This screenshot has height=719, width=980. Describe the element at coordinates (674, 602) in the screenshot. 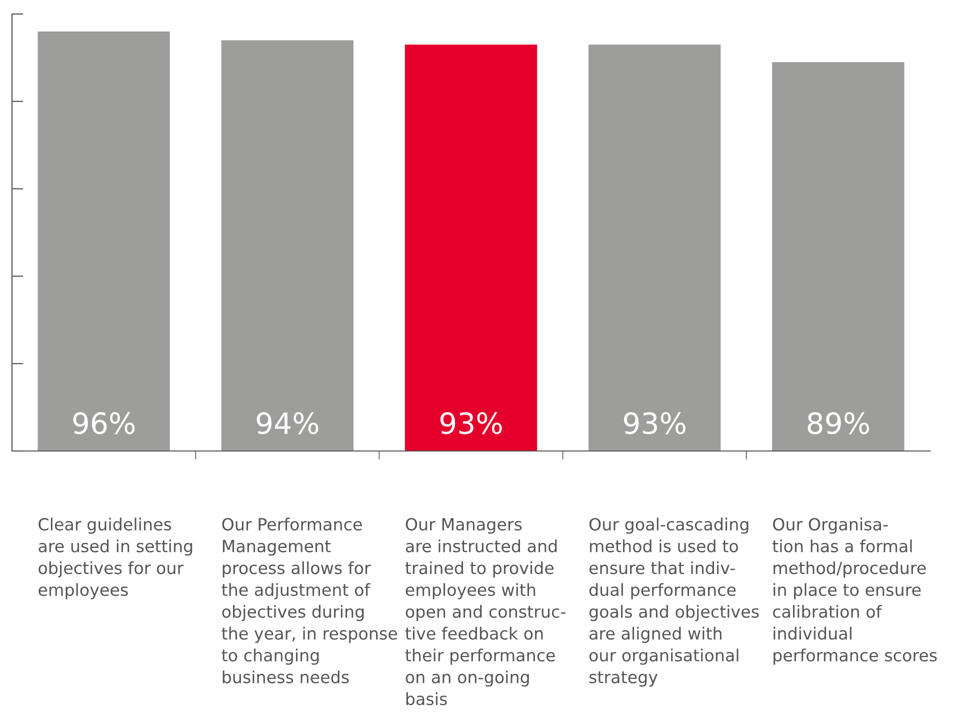

I see `x-tick-label: Our goal-cascading method is used to ensure that indiv- dual performance goals and objectives are aligned with our organisational strategy` at that location.